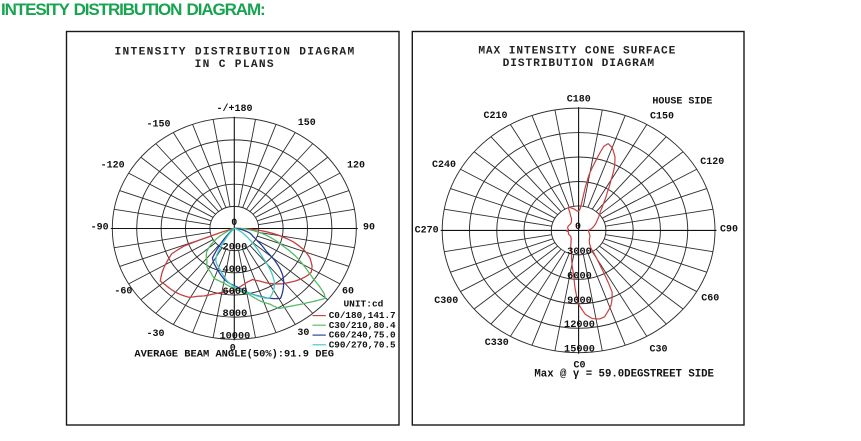 Image resolution: width=861 pixels, height=441 pixels. What do you see at coordinates (579, 350) in the screenshot?
I see `svg-text: 15000` at bounding box center [579, 350].